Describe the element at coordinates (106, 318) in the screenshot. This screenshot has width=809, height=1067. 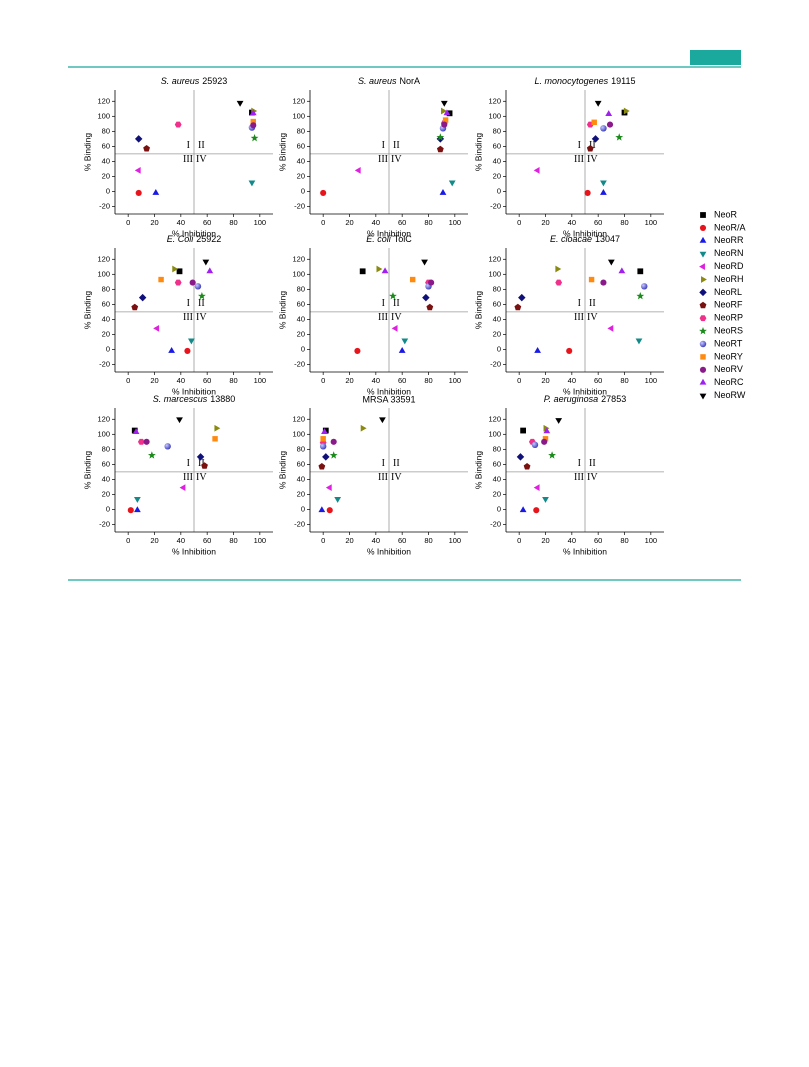
I see `y-tick-label: 40` at that location.